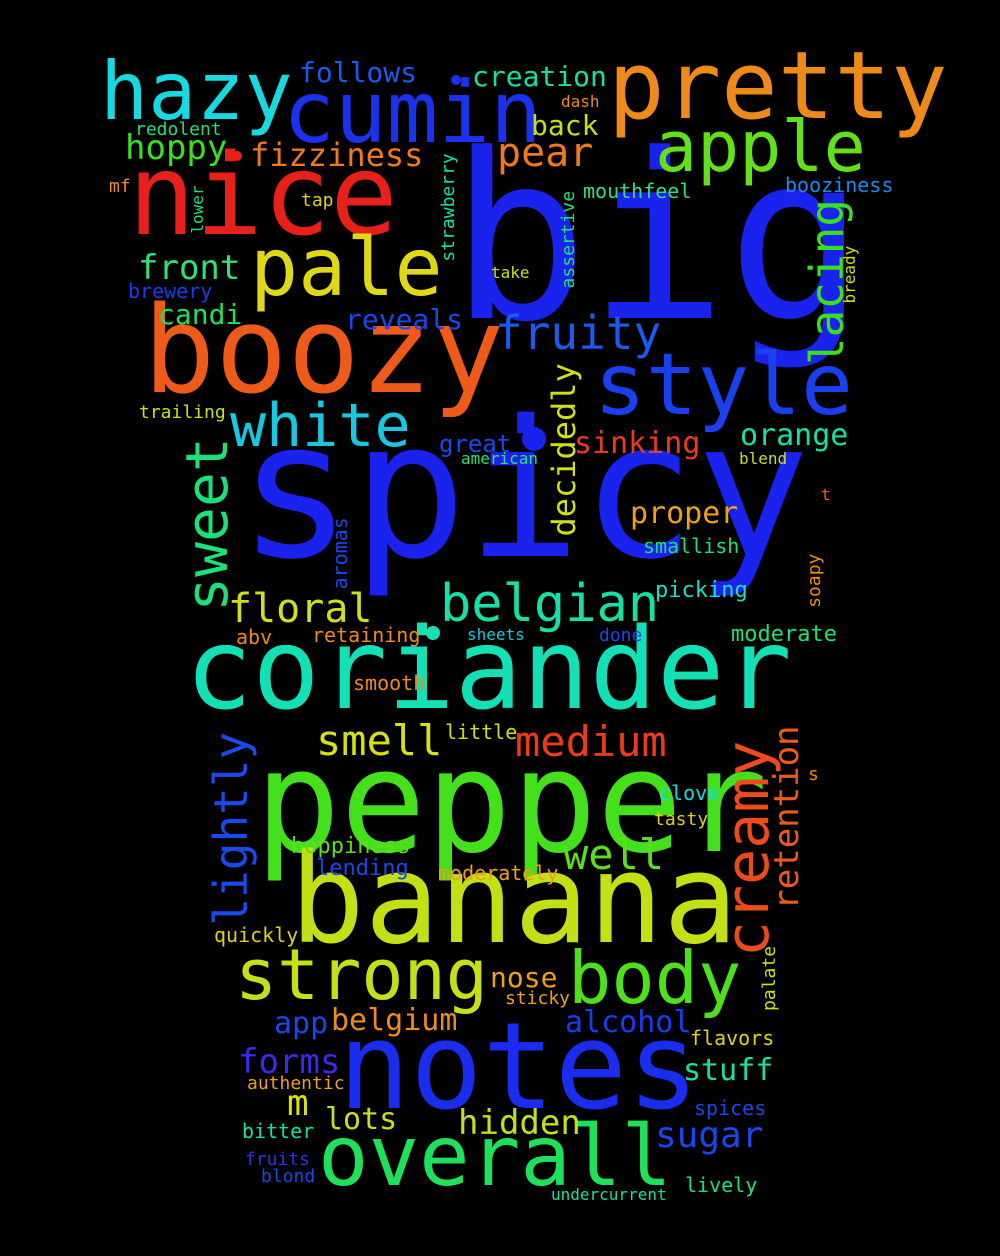  I want to click on word-mouthfeel: mouthfeel, so click(637, 191).